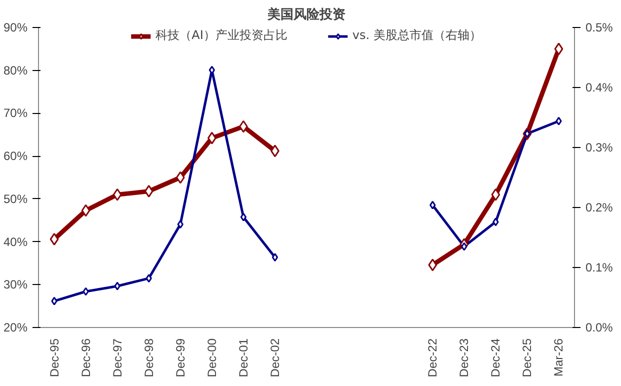  Describe the element at coordinates (15, 113) in the screenshot. I see `y-tick-label: 70%` at that location.